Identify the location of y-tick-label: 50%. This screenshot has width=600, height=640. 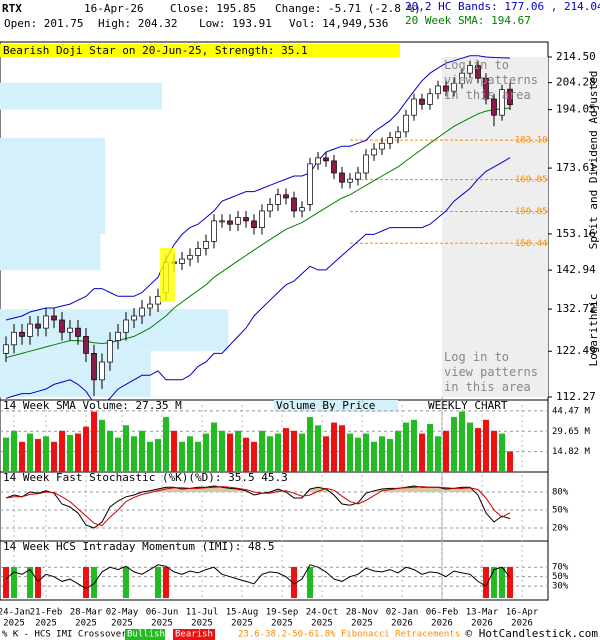
(560, 577).